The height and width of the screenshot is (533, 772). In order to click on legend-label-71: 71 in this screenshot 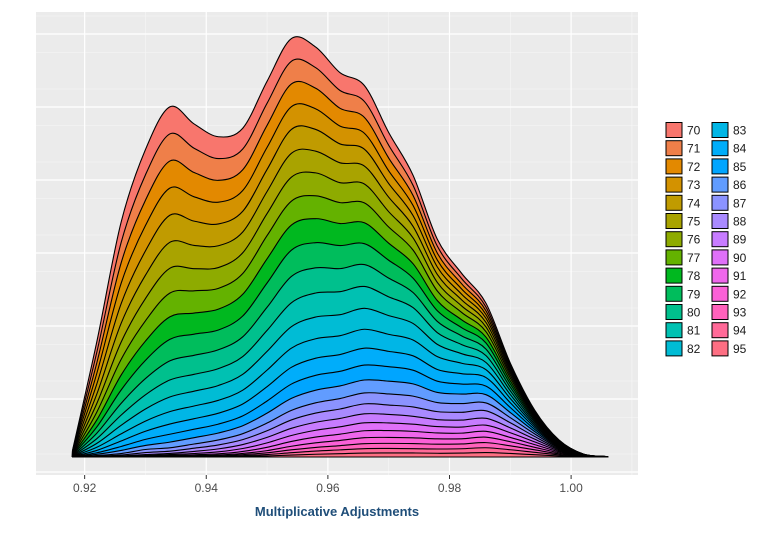, I will do `click(694, 149)`.